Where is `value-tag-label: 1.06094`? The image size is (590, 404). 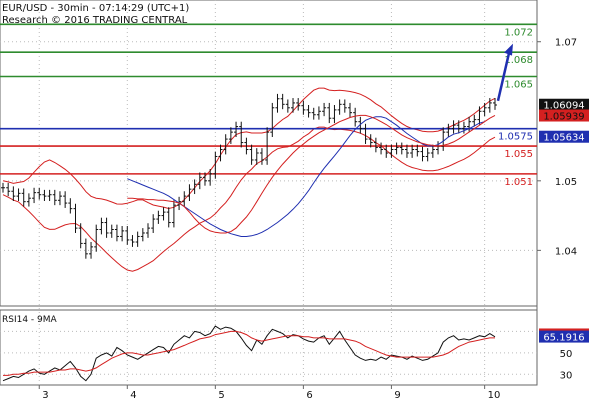 value-tag-label: 1.06094 is located at coordinates (563, 106).